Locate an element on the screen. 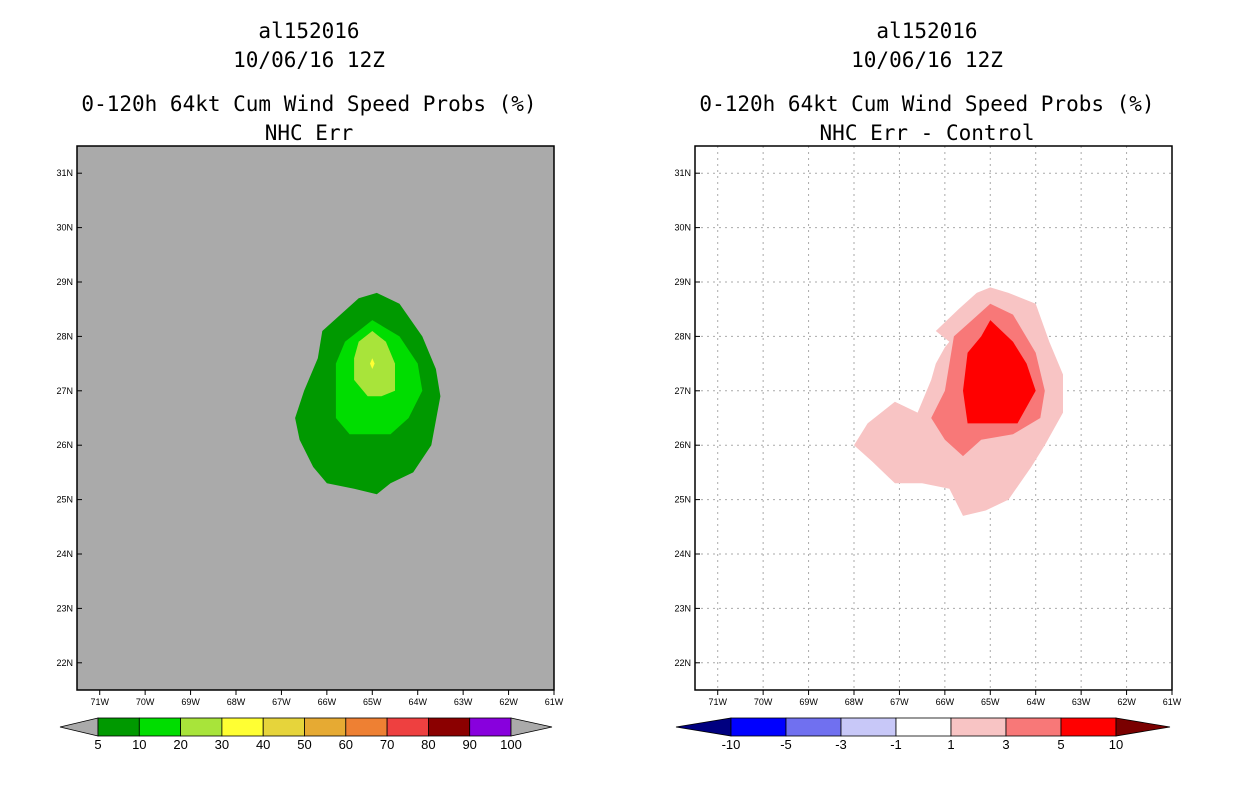  colorbar-label: -5 is located at coordinates (786, 744).